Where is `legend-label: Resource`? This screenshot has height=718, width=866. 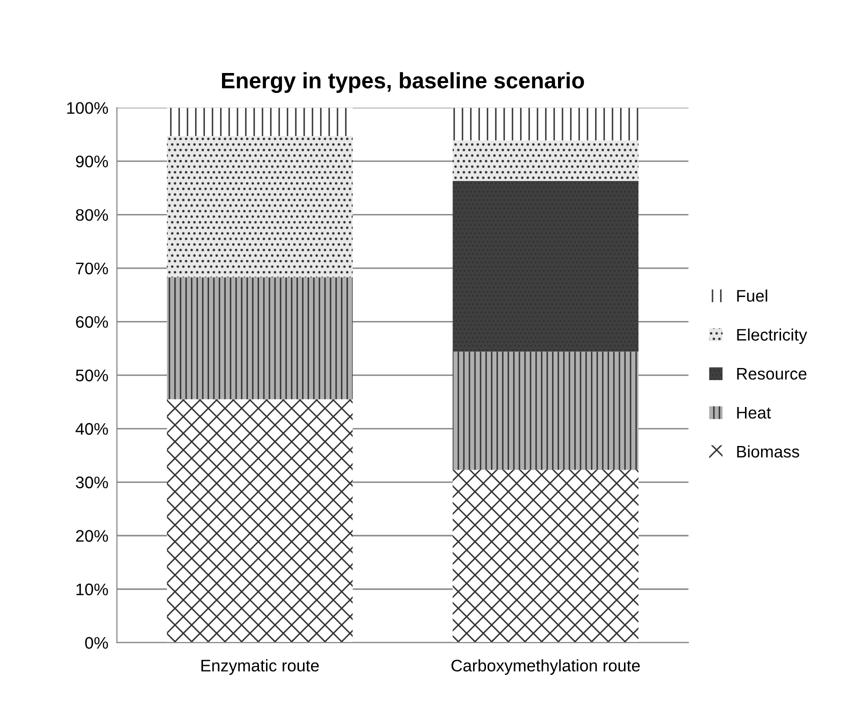 legend-label: Resource is located at coordinates (771, 374).